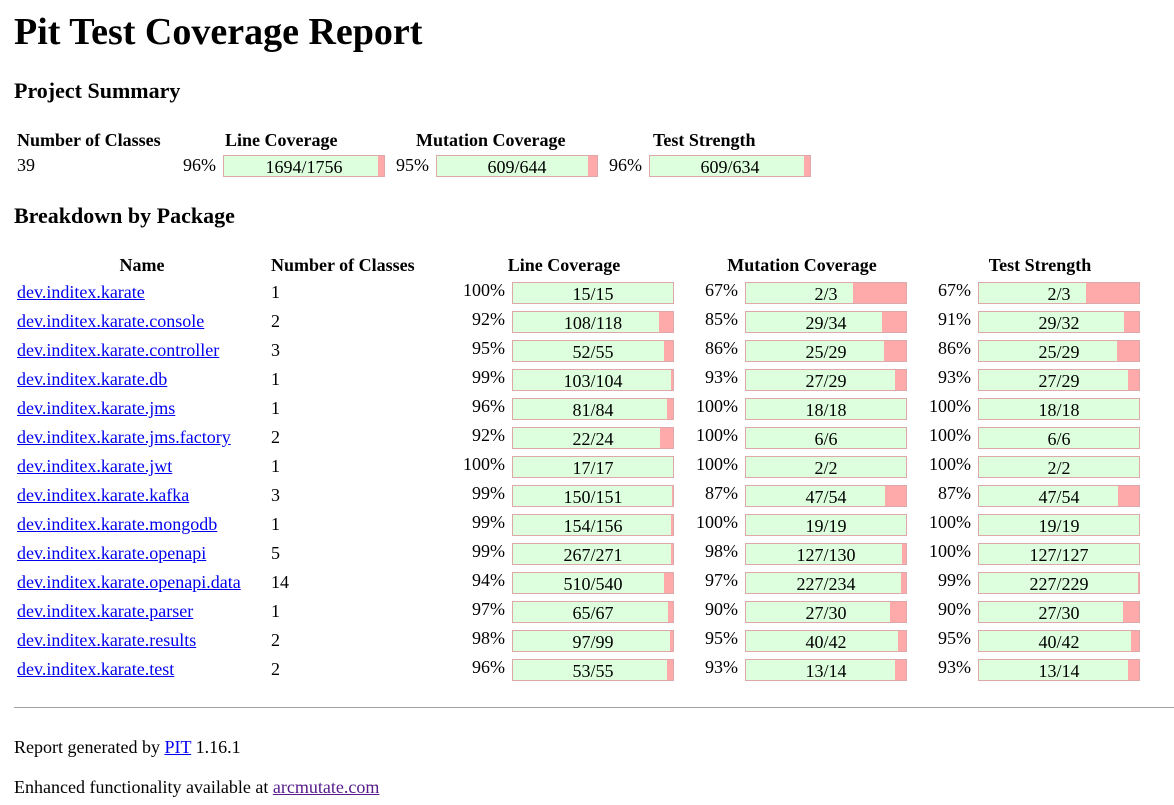 This screenshot has height=805, width=1174. I want to click on strength-label: 29/32, so click(1059, 322).